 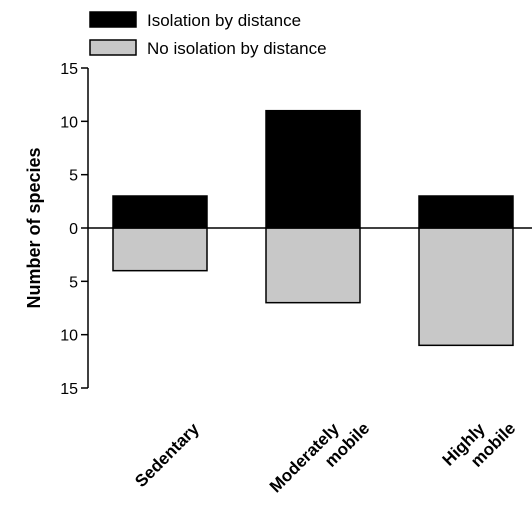 I want to click on category-label: Sedentary, so click(x=167, y=455).